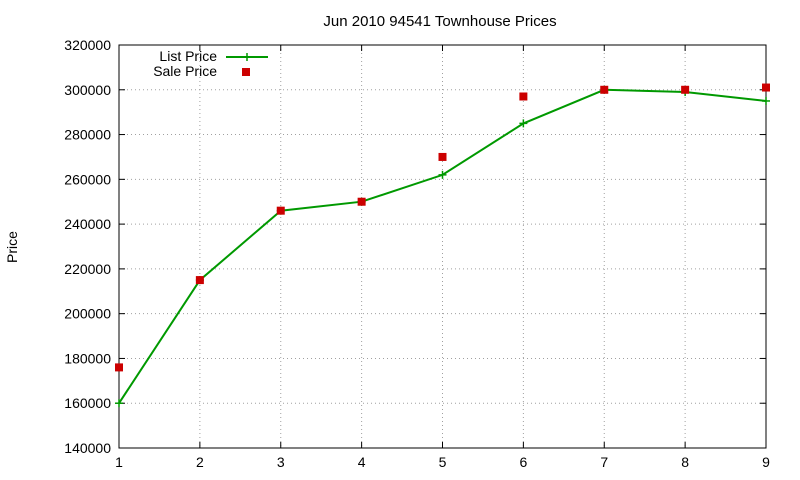  What do you see at coordinates (685, 462) in the screenshot?
I see `x-tick-label: 8` at bounding box center [685, 462].